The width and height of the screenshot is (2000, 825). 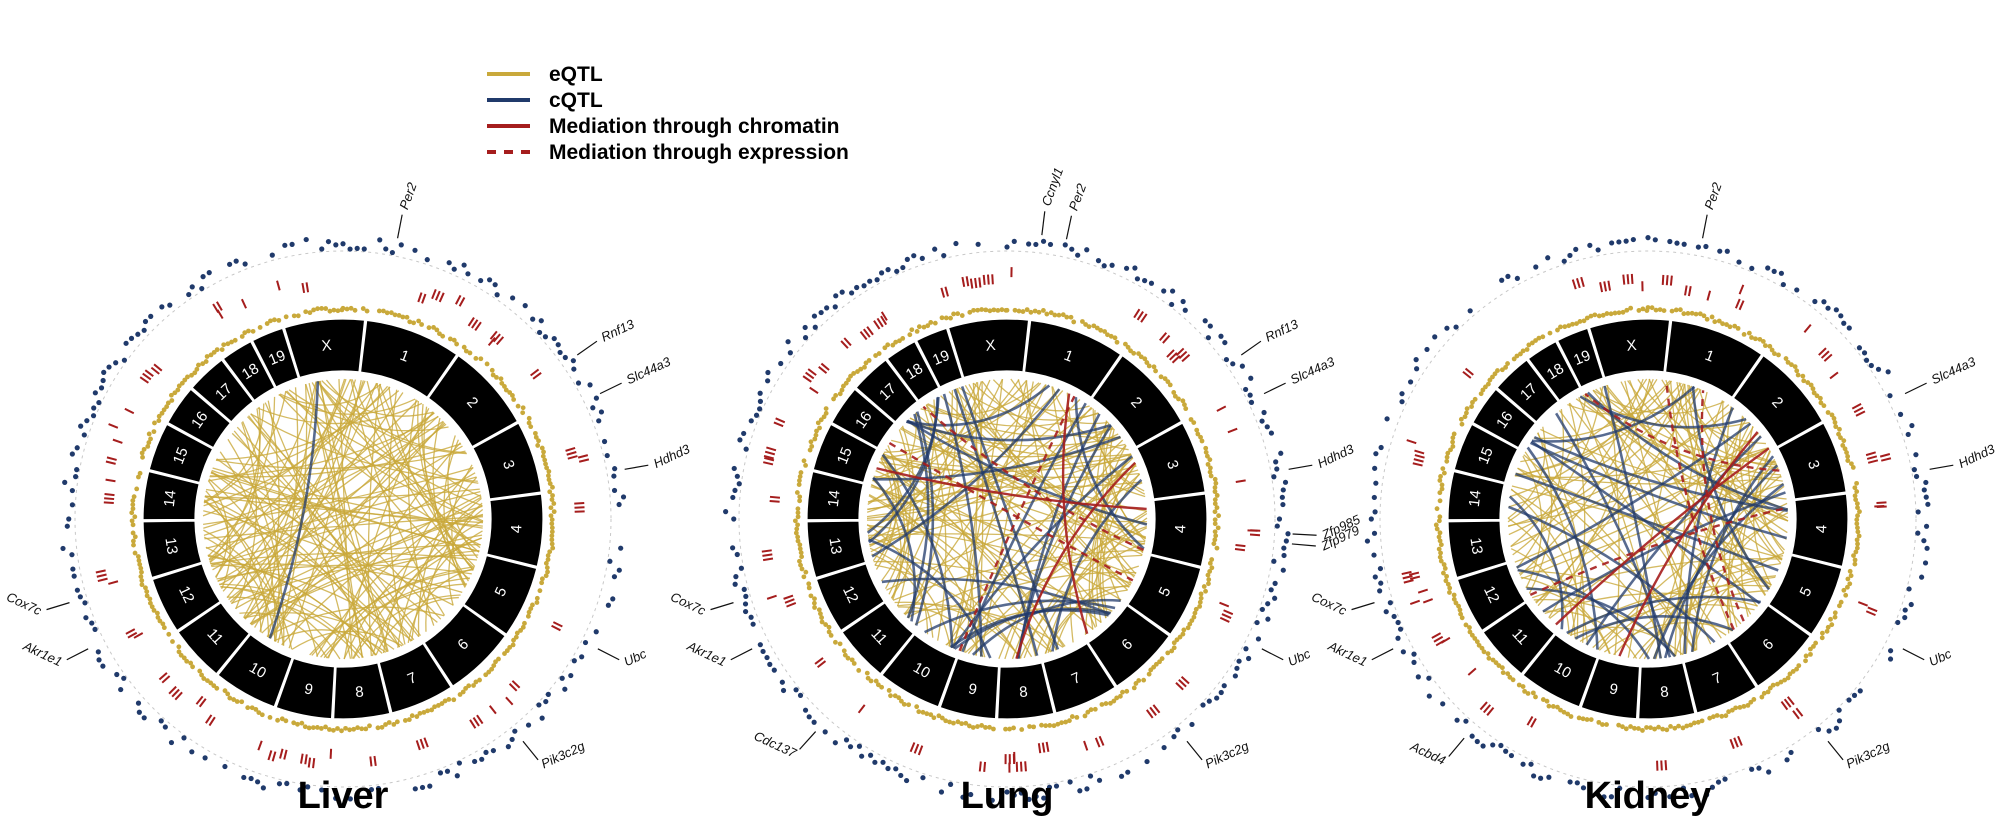 What do you see at coordinates (668, 152) in the screenshot?
I see `legend-item: Mediation through expression` at bounding box center [668, 152].